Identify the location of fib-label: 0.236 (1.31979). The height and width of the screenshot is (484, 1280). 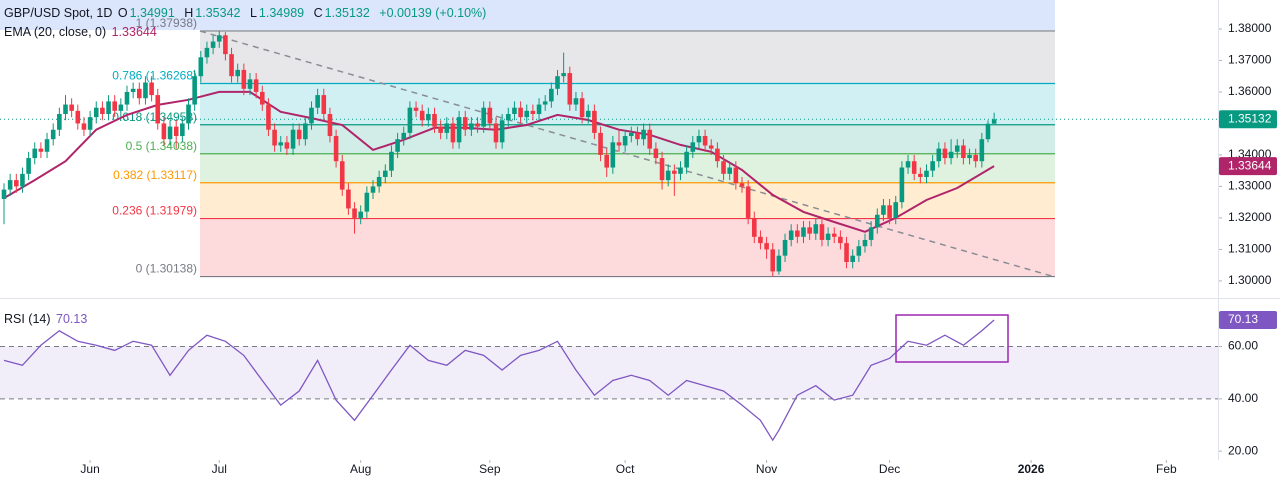
(154, 211).